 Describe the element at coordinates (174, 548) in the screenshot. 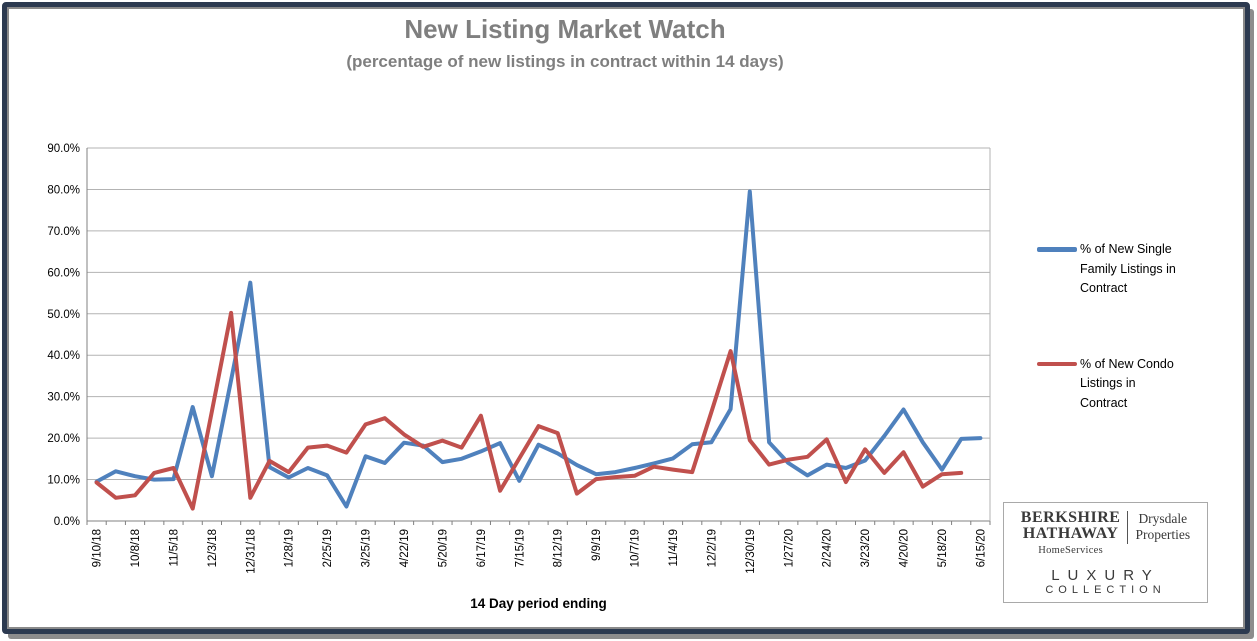

I see `x-axis-tick-label: 11/5/18` at that location.